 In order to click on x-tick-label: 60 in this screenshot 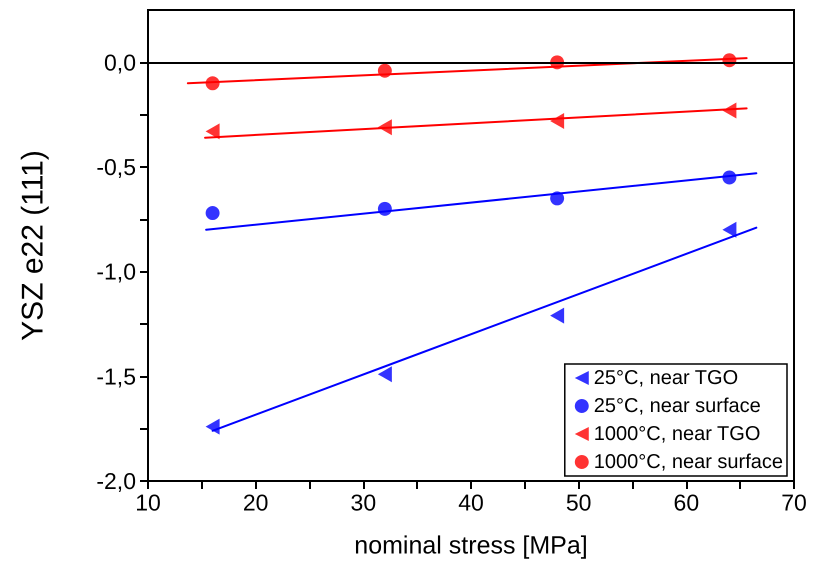, I will do `click(687, 503)`.